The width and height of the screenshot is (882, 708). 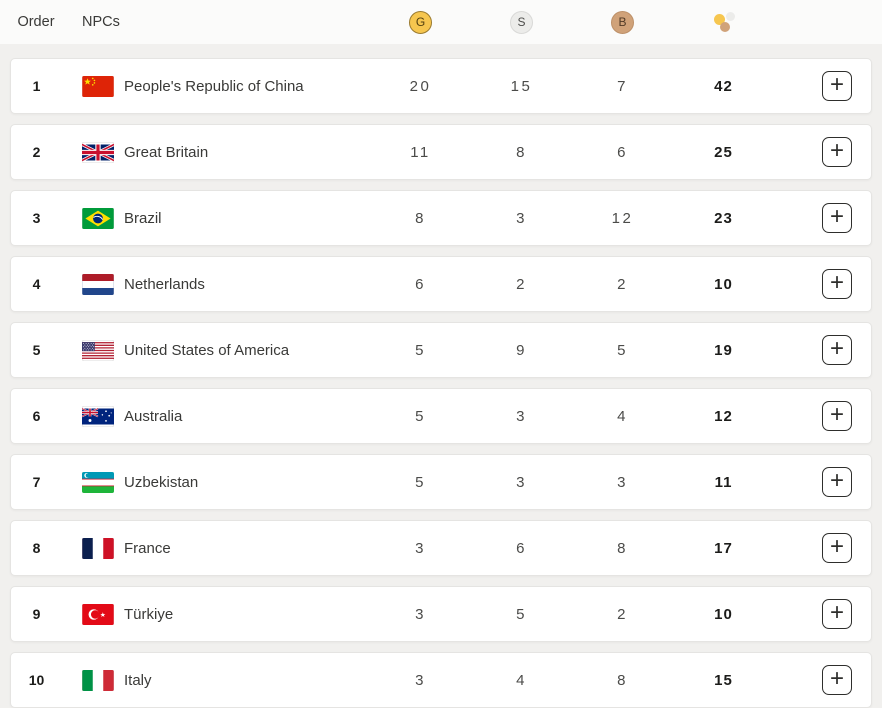 I want to click on table-row: 9 Türkiye 3 5 2 10 +, so click(x=441, y=614).